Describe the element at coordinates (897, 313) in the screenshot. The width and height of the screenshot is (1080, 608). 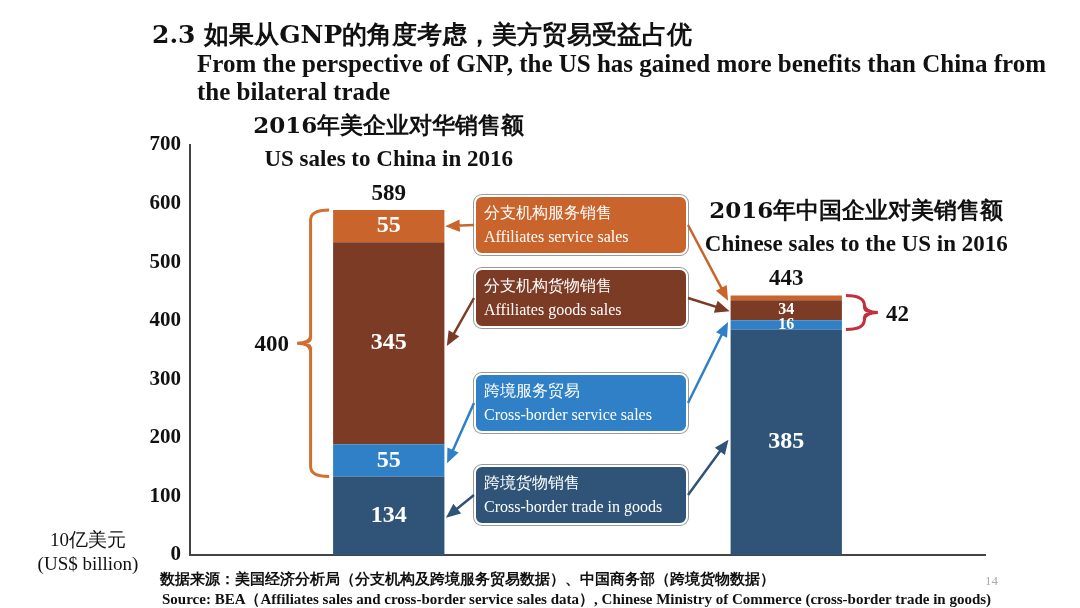
I see `annotation: 42` at that location.